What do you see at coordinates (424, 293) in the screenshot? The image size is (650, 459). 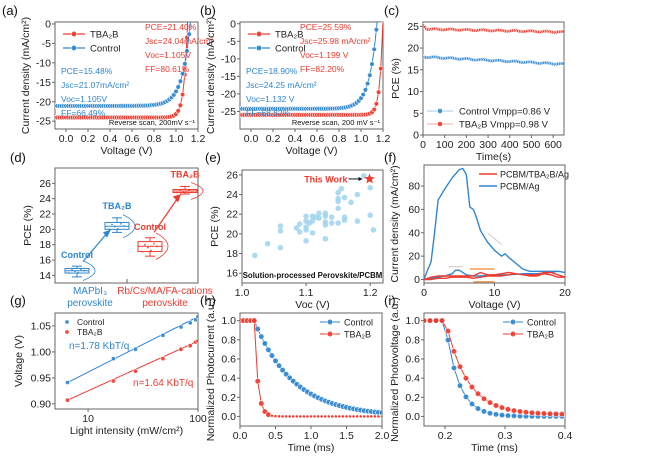 I see `x-tick-label: 0` at bounding box center [424, 293].